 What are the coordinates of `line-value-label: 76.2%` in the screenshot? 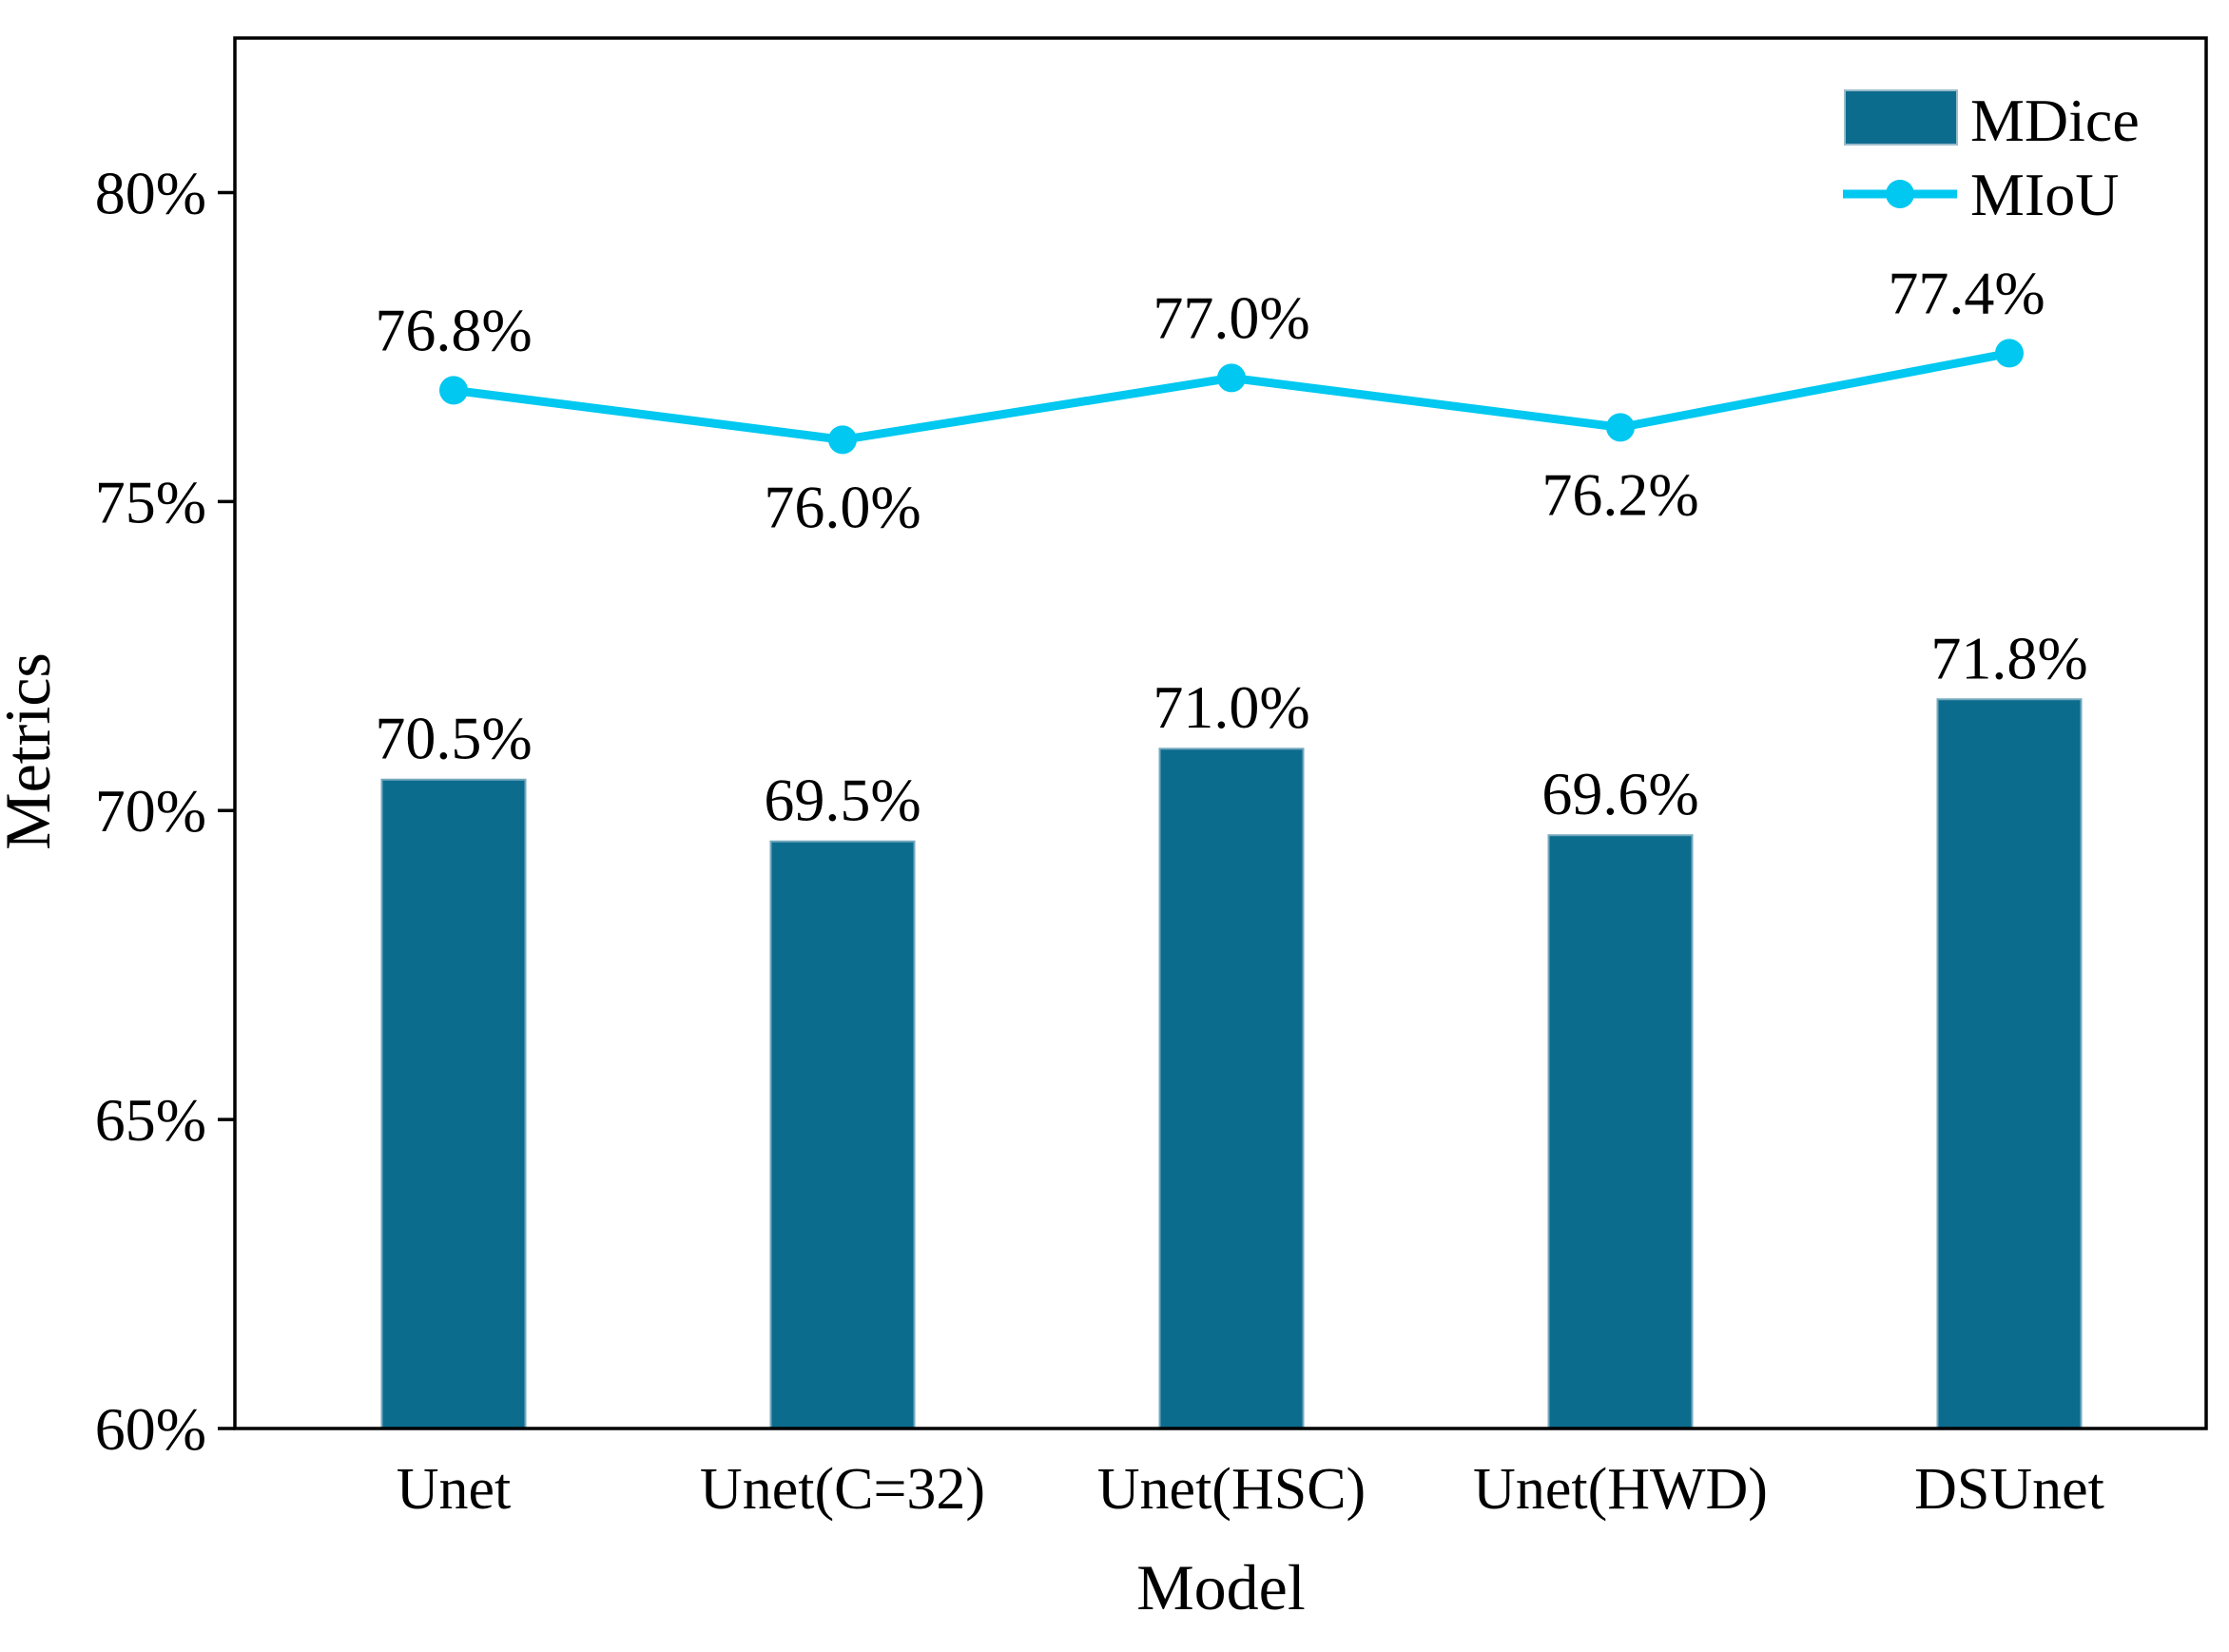 It's located at (1620, 494).